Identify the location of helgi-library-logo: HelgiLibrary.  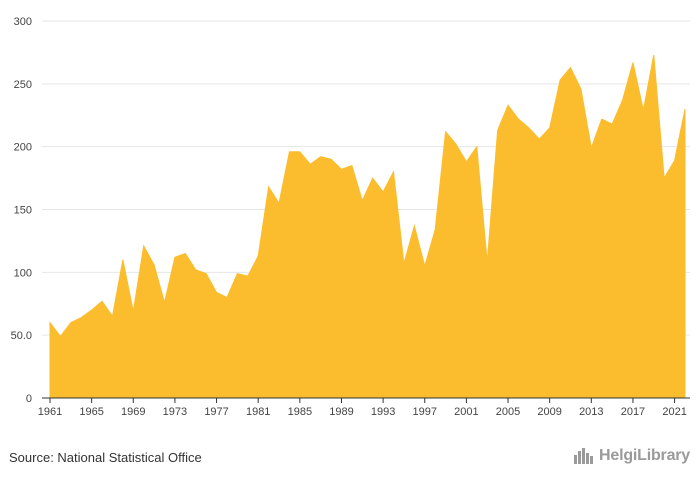
(631, 456).